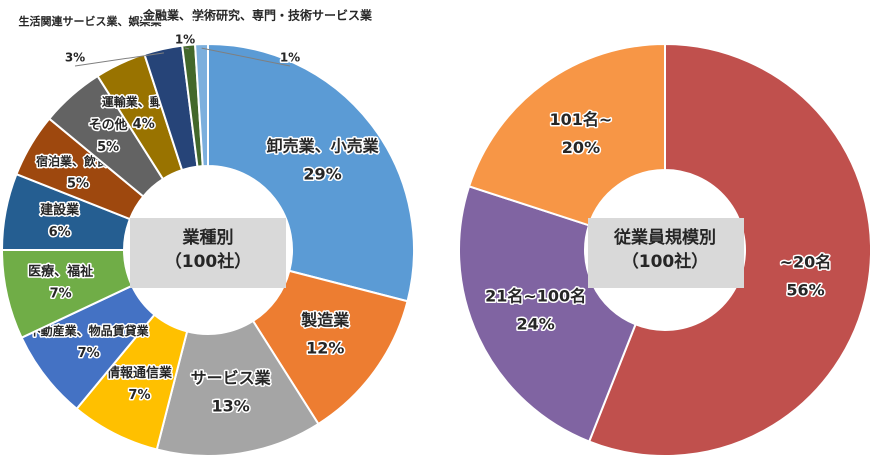 The width and height of the screenshot is (870, 465). Describe the element at coordinates (535, 323) in the screenshot. I see `slice-value: 24%` at that location.